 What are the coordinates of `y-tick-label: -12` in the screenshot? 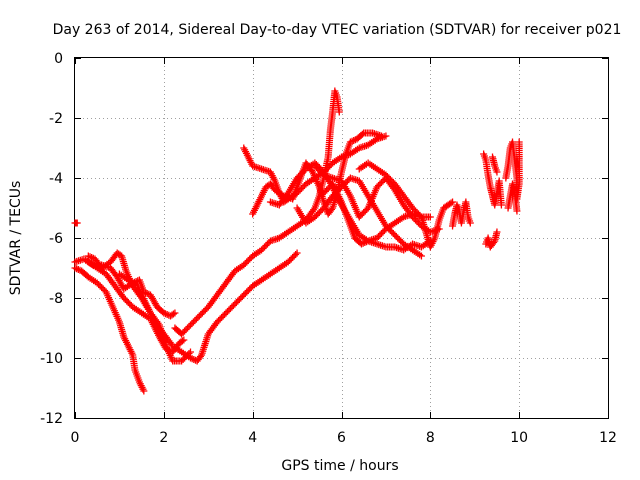 It's located at (51, 419).